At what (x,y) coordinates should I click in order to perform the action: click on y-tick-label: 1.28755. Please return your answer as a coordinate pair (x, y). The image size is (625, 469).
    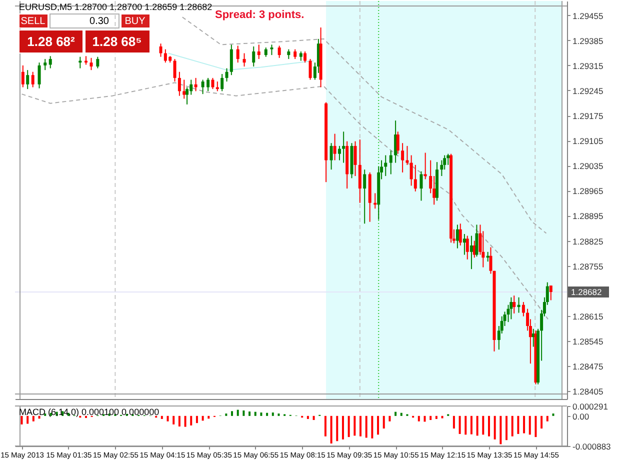
    Looking at the image, I should click on (588, 266).